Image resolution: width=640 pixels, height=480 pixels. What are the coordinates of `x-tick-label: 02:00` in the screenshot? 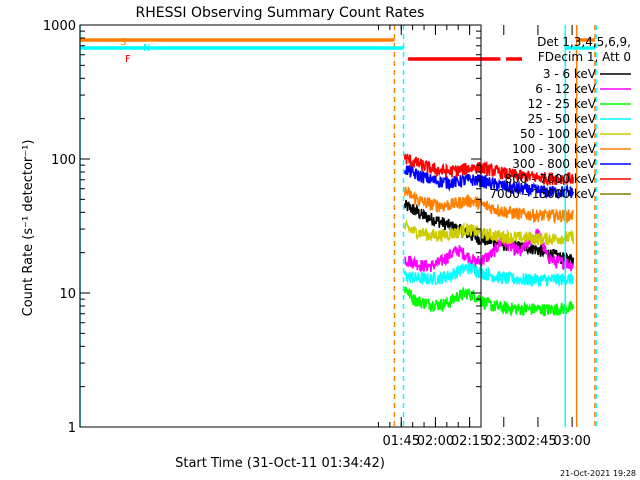 It's located at (435, 441).